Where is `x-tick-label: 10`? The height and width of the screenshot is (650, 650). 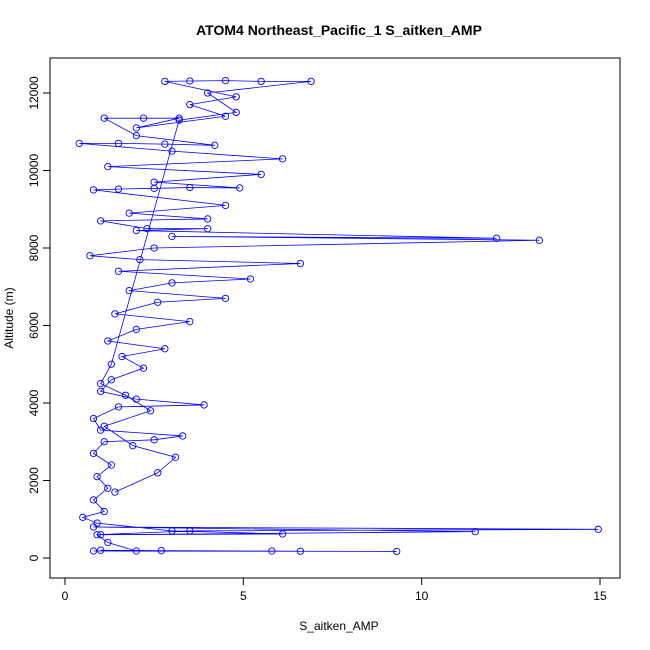
x-tick-label: 10 is located at coordinates (422, 596).